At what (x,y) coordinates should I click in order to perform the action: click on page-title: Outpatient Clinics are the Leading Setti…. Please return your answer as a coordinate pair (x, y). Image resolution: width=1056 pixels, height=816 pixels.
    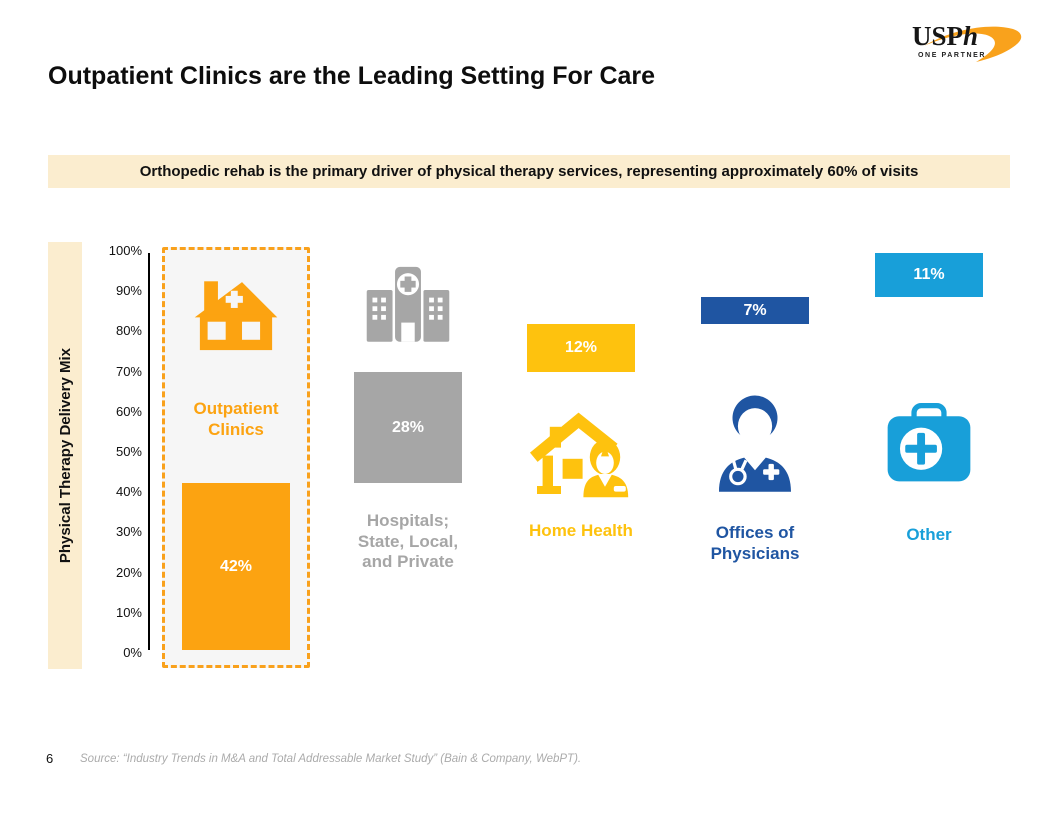
    Looking at the image, I should click on (352, 76).